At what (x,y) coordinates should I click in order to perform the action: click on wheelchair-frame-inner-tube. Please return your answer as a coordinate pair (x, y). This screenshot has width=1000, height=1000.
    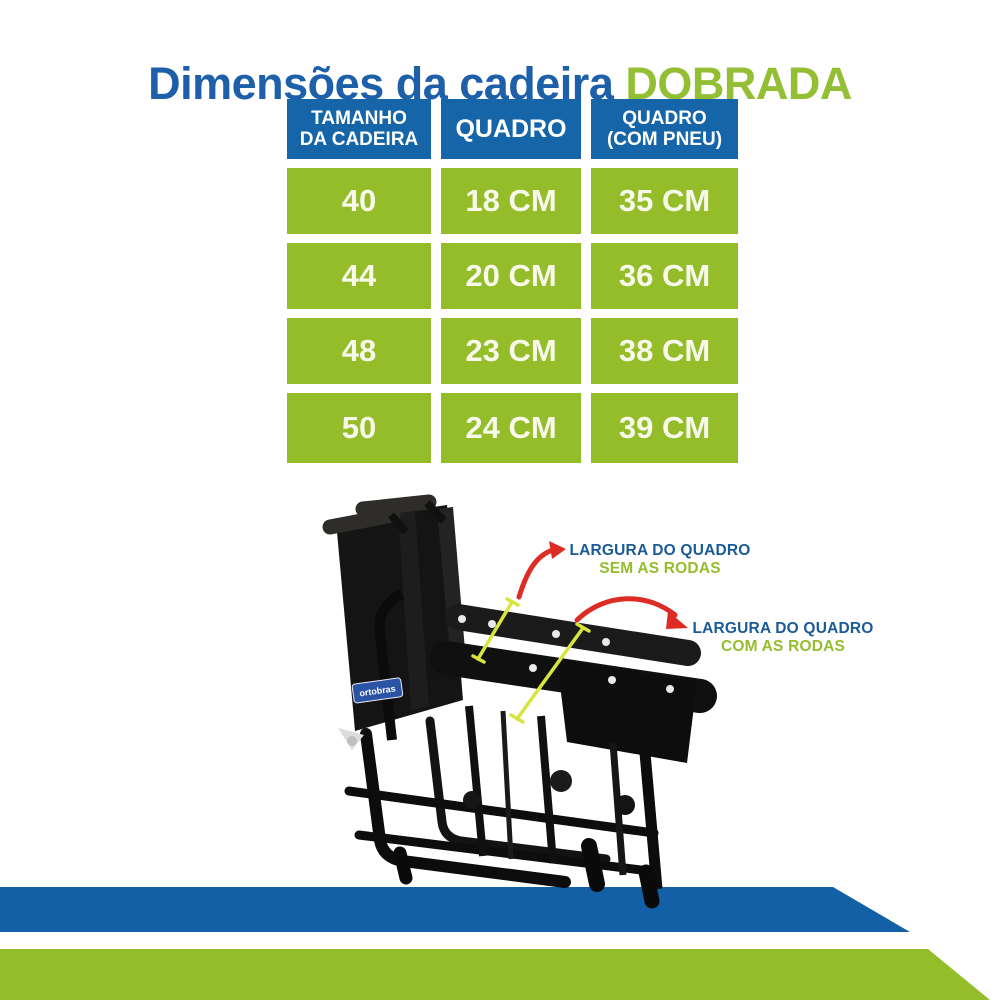
    Looking at the image, I should click on (518, 790).